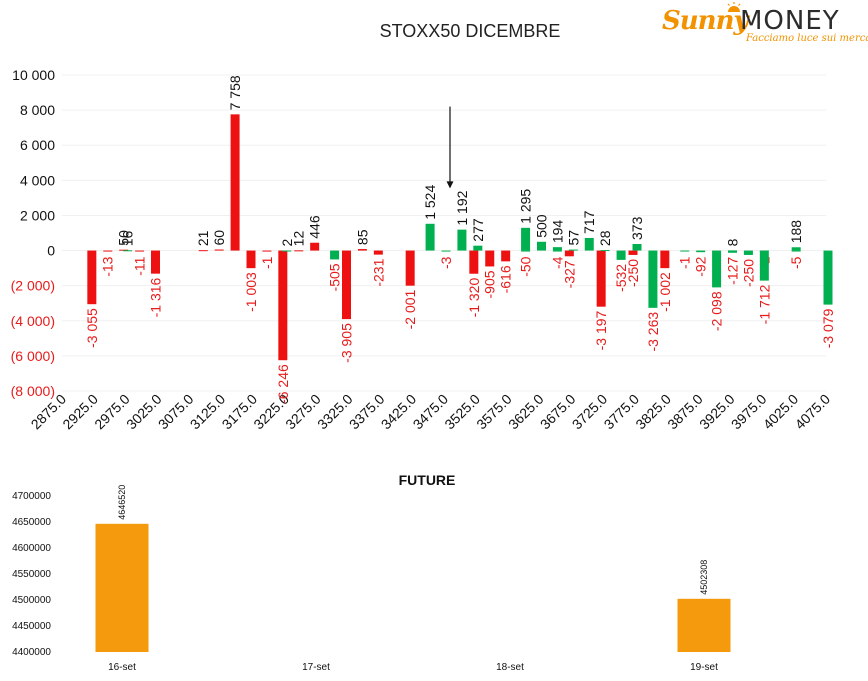  What do you see at coordinates (790, 21) in the screenshot?
I see `logo-brand-money: MONEY` at bounding box center [790, 21].